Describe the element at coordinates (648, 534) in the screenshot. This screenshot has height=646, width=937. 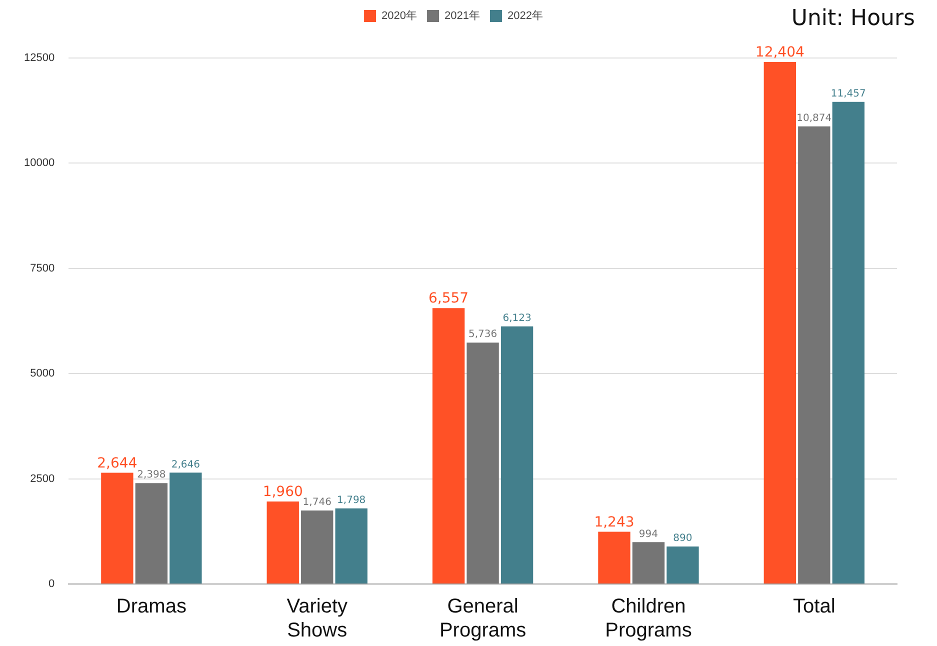
I see `data-label: 994` at that location.